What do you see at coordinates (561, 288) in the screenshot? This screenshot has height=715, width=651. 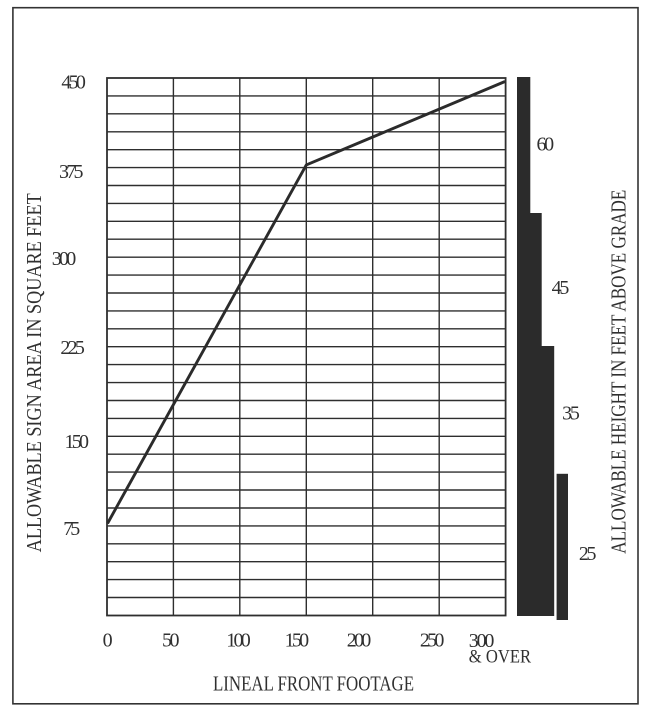 I see `svg-text: 45` at bounding box center [561, 288].